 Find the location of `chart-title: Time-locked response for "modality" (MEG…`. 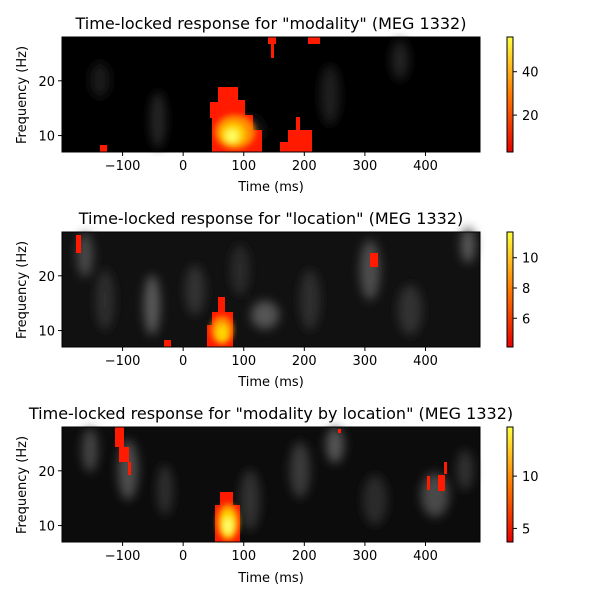

chart-title: Time-locked response for "modality" (MEG… is located at coordinates (271, 23).